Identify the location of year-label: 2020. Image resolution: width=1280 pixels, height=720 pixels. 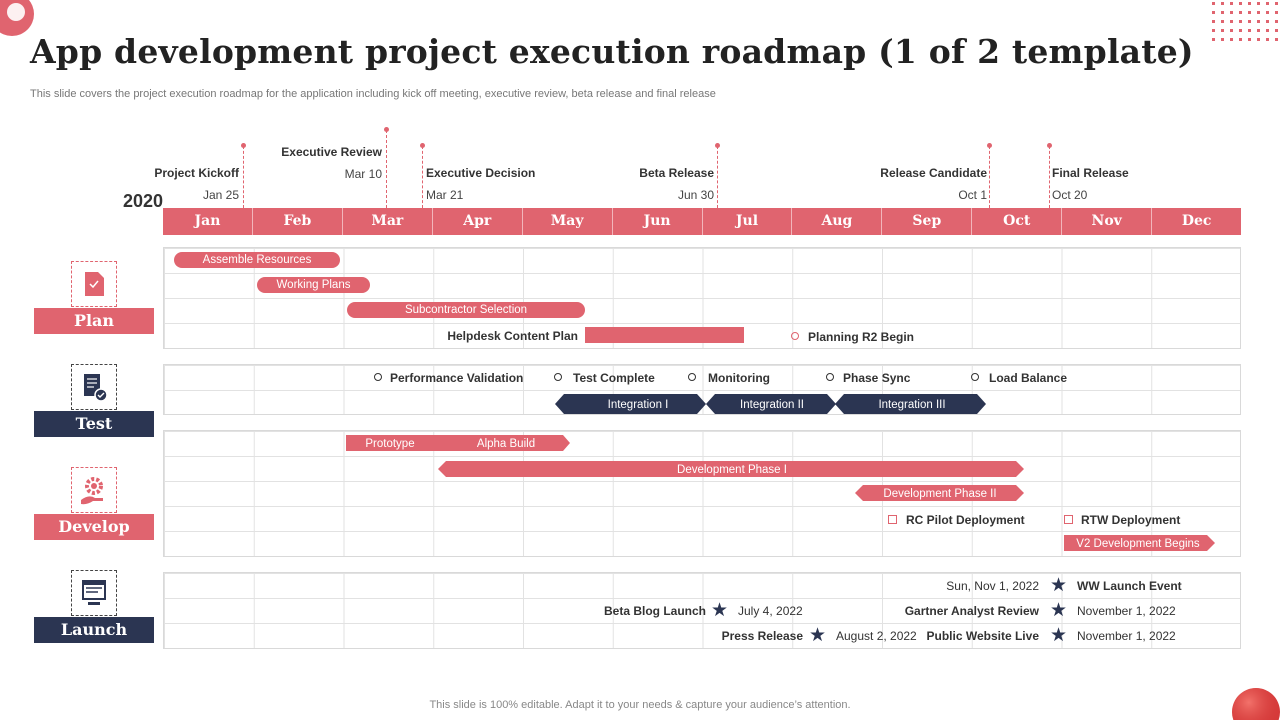
(143, 201).